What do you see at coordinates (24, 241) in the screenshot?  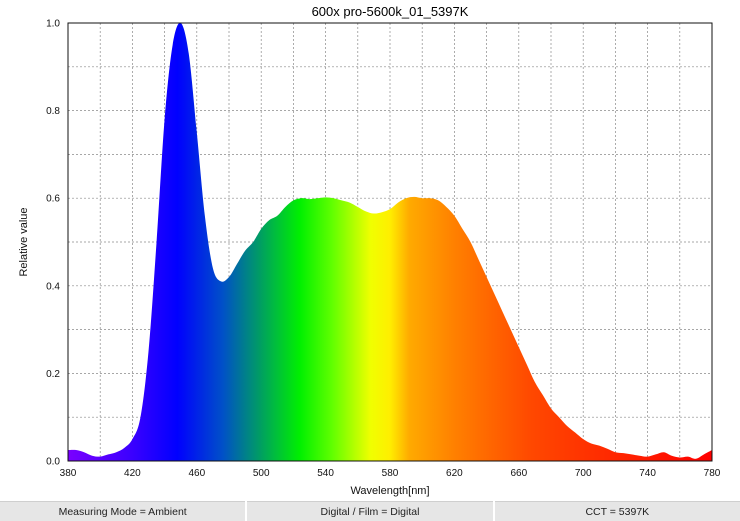 I see `y-axis-label: Relative value` at bounding box center [24, 241].